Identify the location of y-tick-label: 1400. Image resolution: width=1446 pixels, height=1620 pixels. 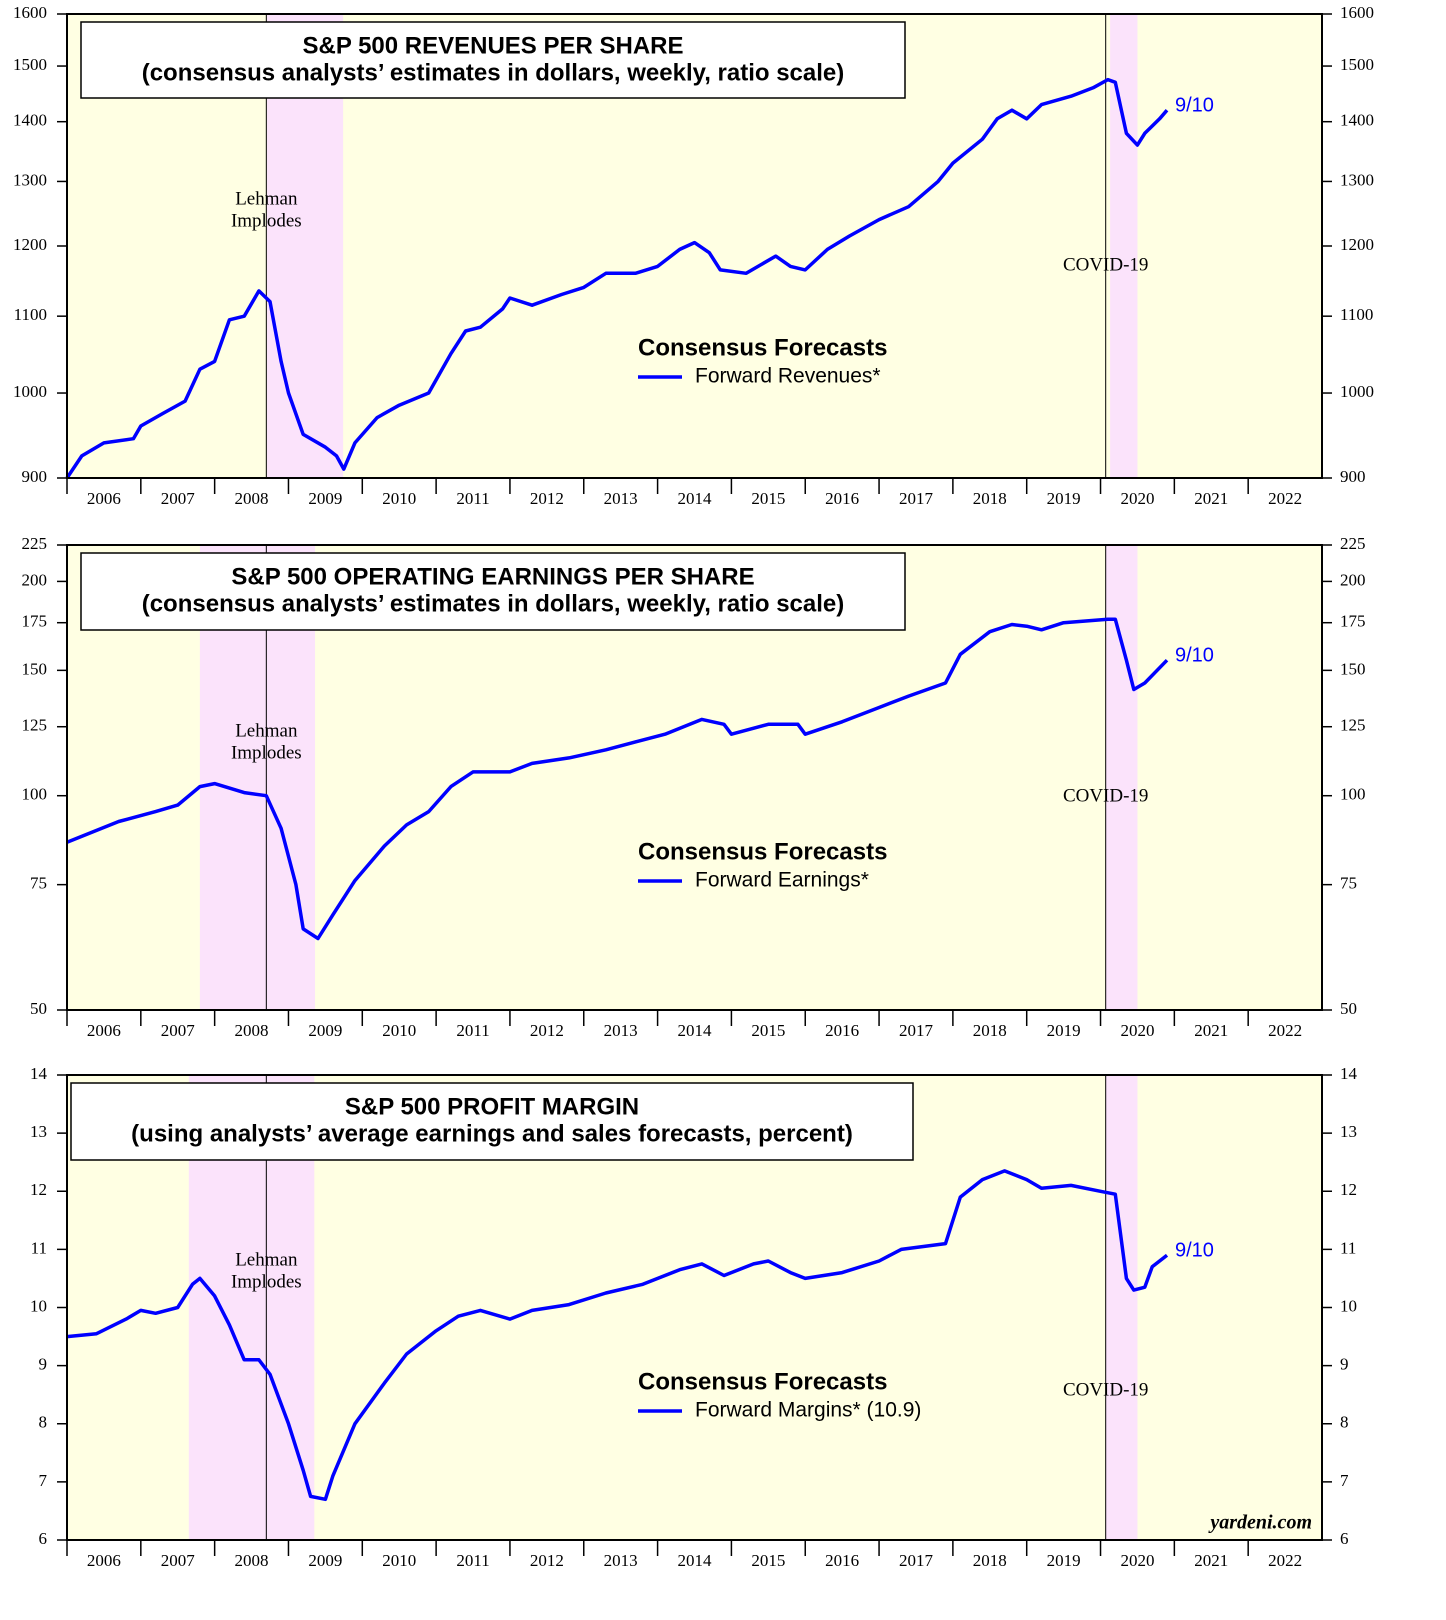
(30, 120).